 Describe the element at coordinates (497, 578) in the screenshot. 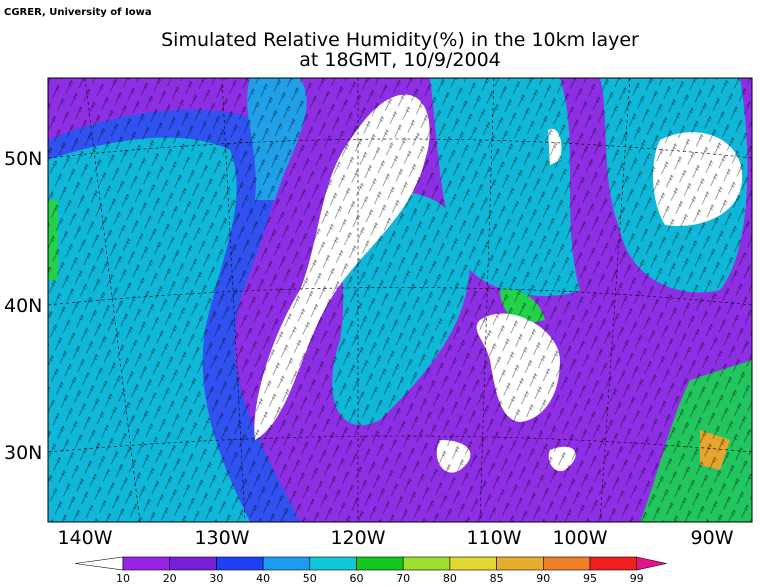

I see `colorbar-label: 85` at that location.